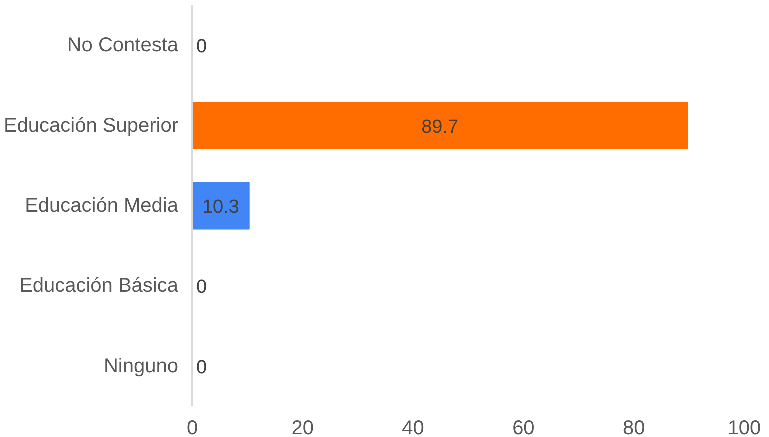 The height and width of the screenshot is (437, 769). Describe the element at coordinates (221, 207) in the screenshot. I see `data-label: 10.3` at that location.